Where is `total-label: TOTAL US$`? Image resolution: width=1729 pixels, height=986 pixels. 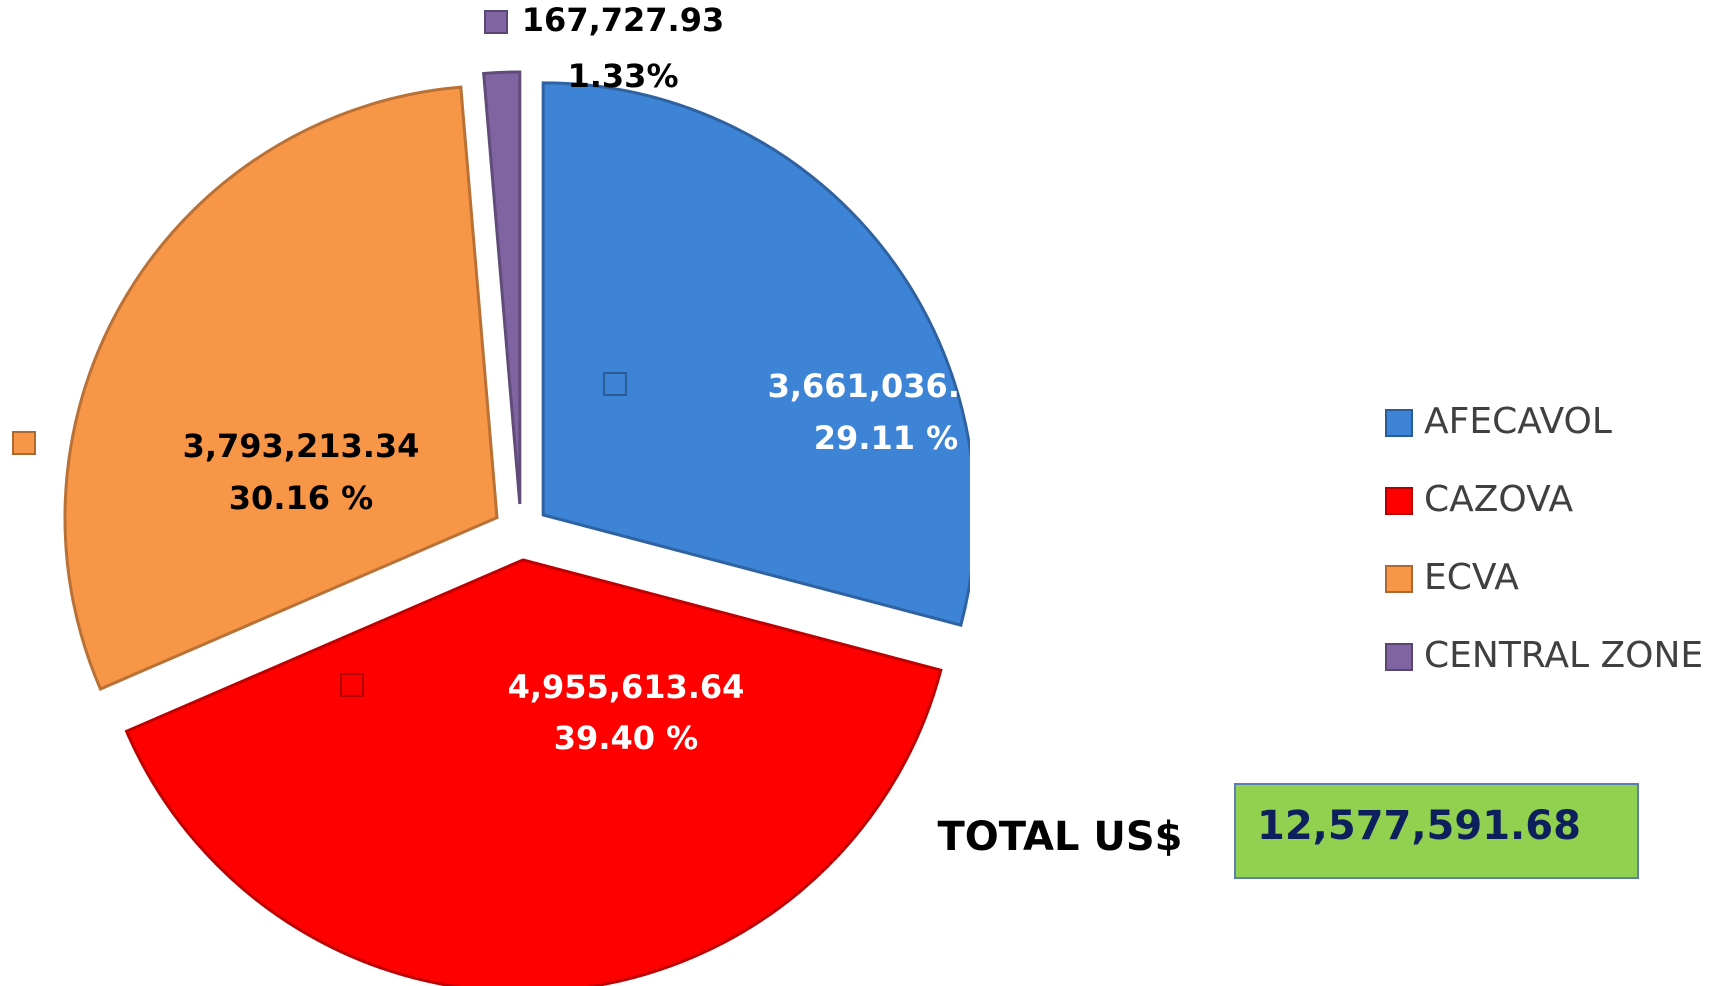
total-label: TOTAL US$ is located at coordinates (1060, 837).